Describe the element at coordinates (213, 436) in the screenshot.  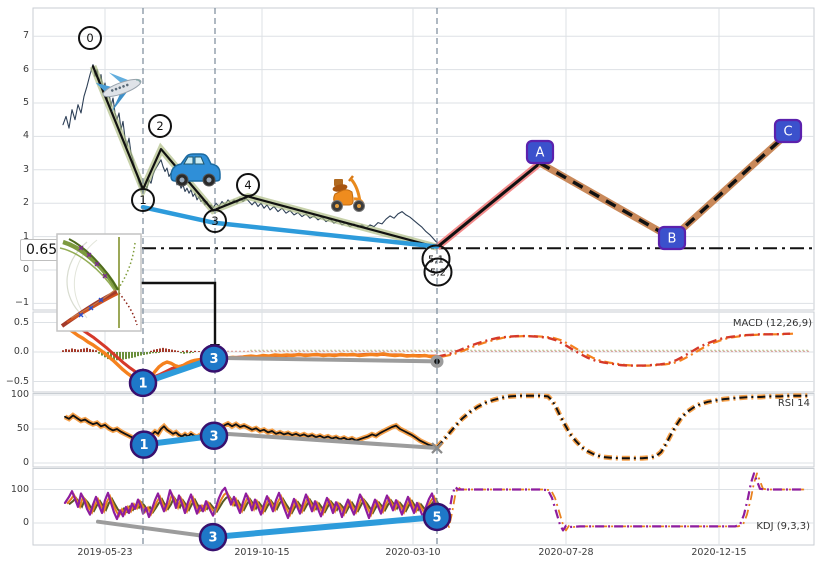
I see `rsi-signal-circle-label: 3` at that location.